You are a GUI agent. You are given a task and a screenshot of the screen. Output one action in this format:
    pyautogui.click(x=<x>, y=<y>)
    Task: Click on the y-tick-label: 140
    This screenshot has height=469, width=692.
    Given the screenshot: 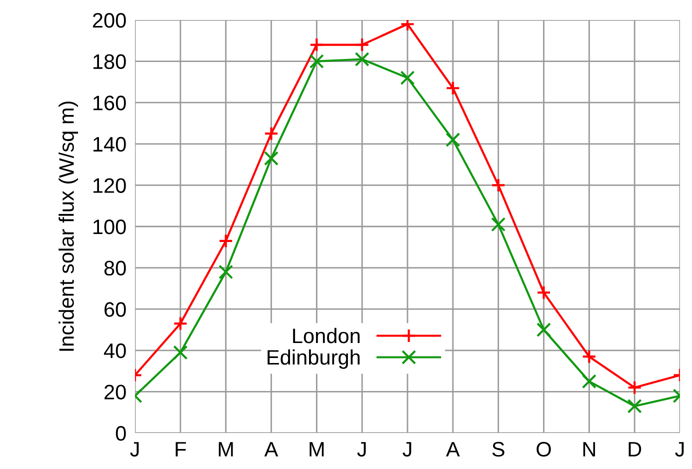 What is the action you would take?
    pyautogui.click(x=110, y=144)
    